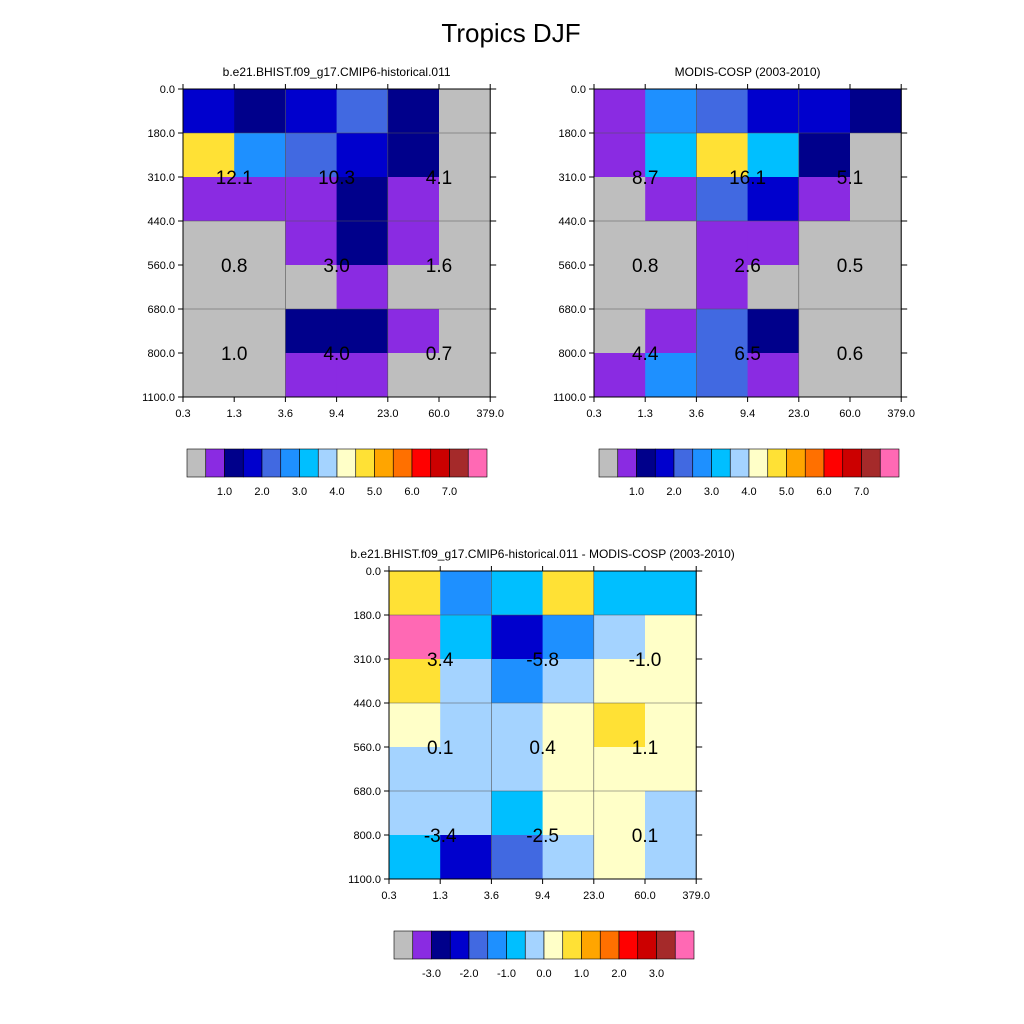  Describe the element at coordinates (367, 836) in the screenshot. I see `y-tick-label: 800.0` at that location.